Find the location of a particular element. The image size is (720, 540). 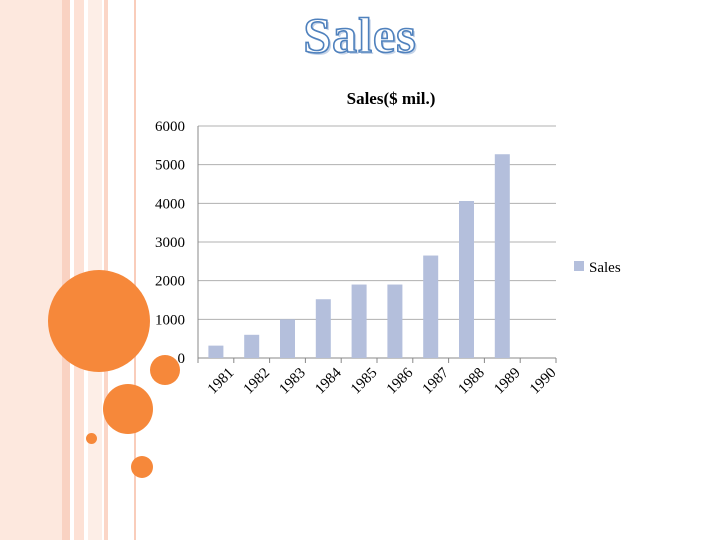

x-tick-label: 1987 is located at coordinates (436, 381).